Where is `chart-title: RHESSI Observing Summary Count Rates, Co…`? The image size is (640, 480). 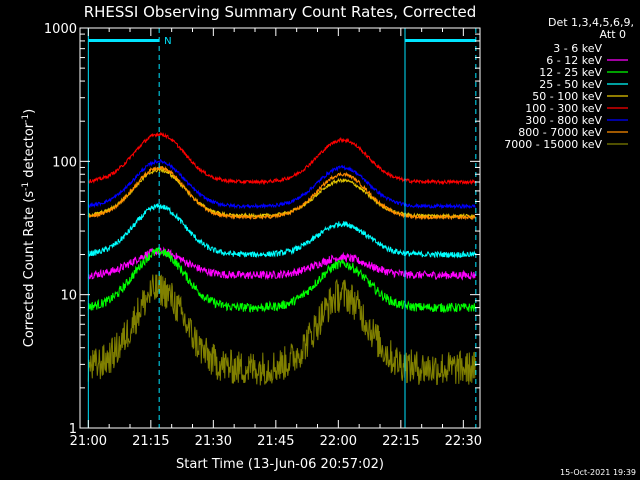
chart-title: RHESSI Observing Summary Count Rates, Co… is located at coordinates (280, 12).